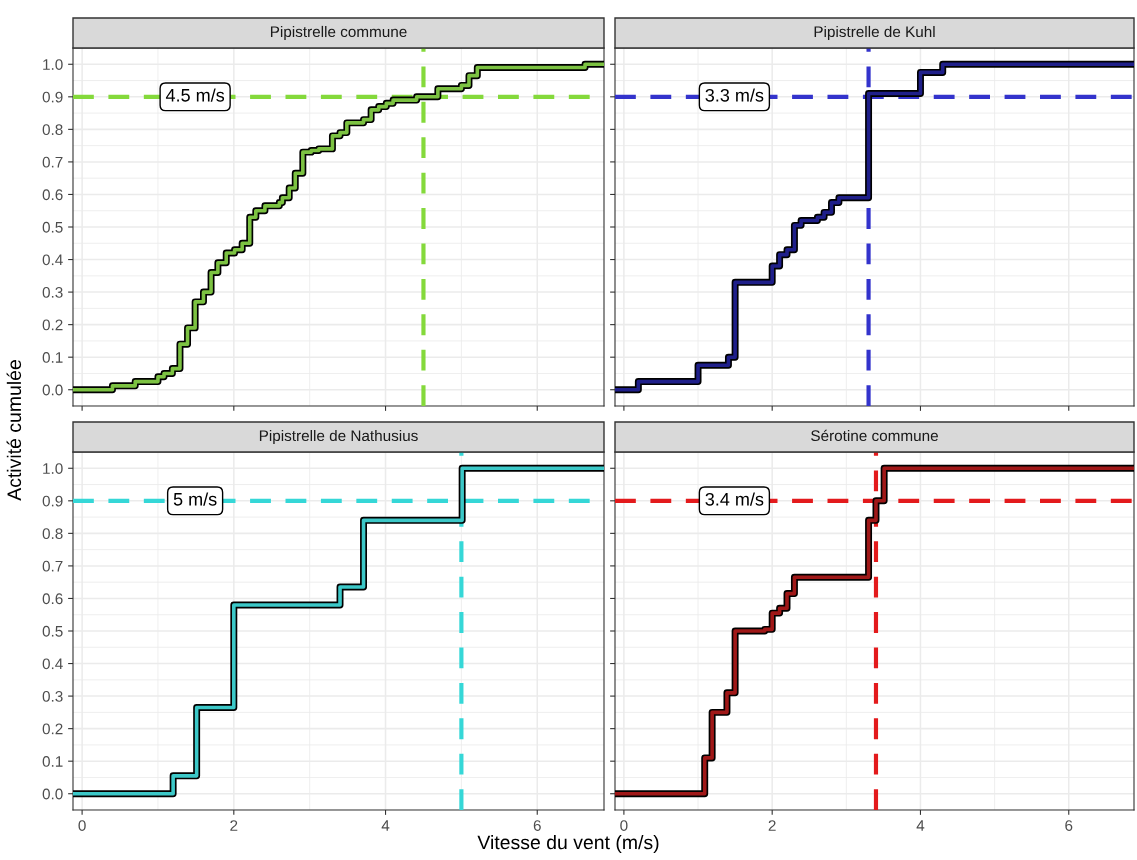 This screenshot has width=1137, height=860. What do you see at coordinates (338, 437) in the screenshot?
I see `chart-title: Pipistrelle de Nathusius` at bounding box center [338, 437].